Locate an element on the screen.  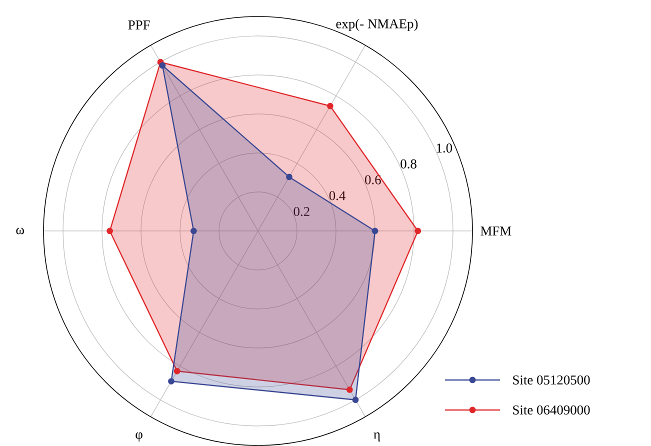
legend-label: Site 06409000 is located at coordinates (551, 410).